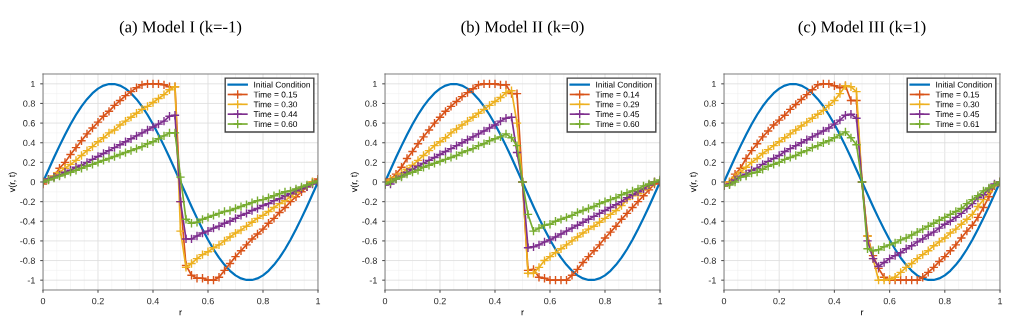  Describe the element at coordinates (275, 114) in the screenshot. I see `legend-label: Time = 0.44` at that location.